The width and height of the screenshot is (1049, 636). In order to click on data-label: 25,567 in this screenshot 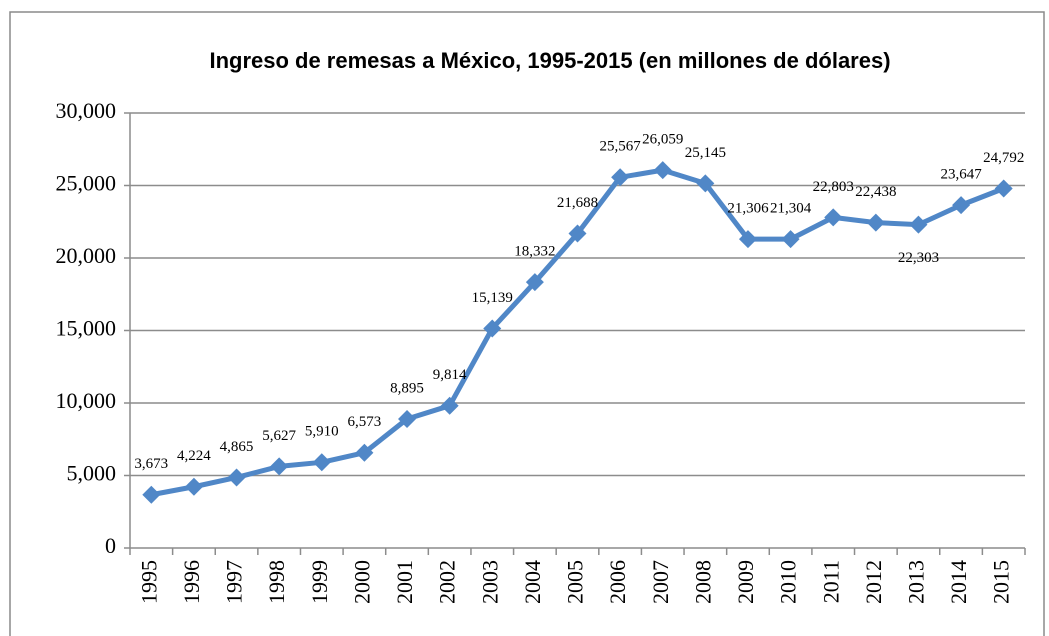, I will do `click(620, 147)`.